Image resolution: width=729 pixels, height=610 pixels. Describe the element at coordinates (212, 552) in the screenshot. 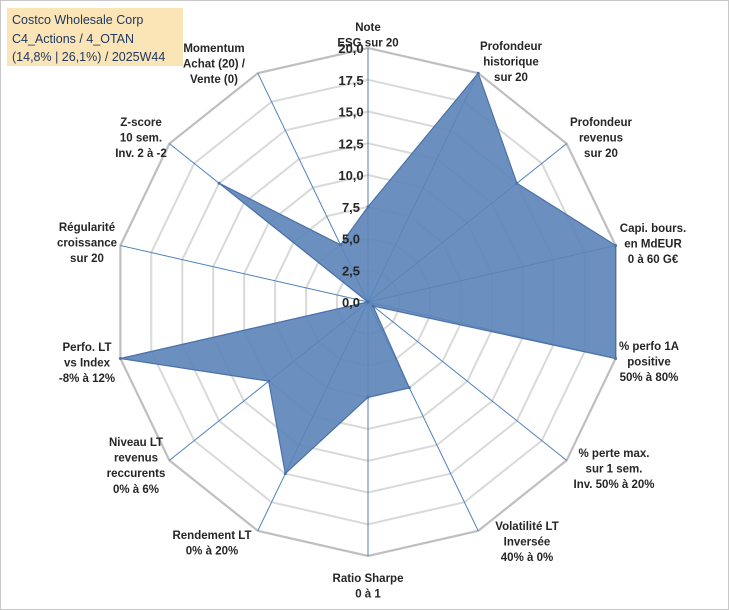

I see `category-label-8-line-1: 0% à 20%` at that location.